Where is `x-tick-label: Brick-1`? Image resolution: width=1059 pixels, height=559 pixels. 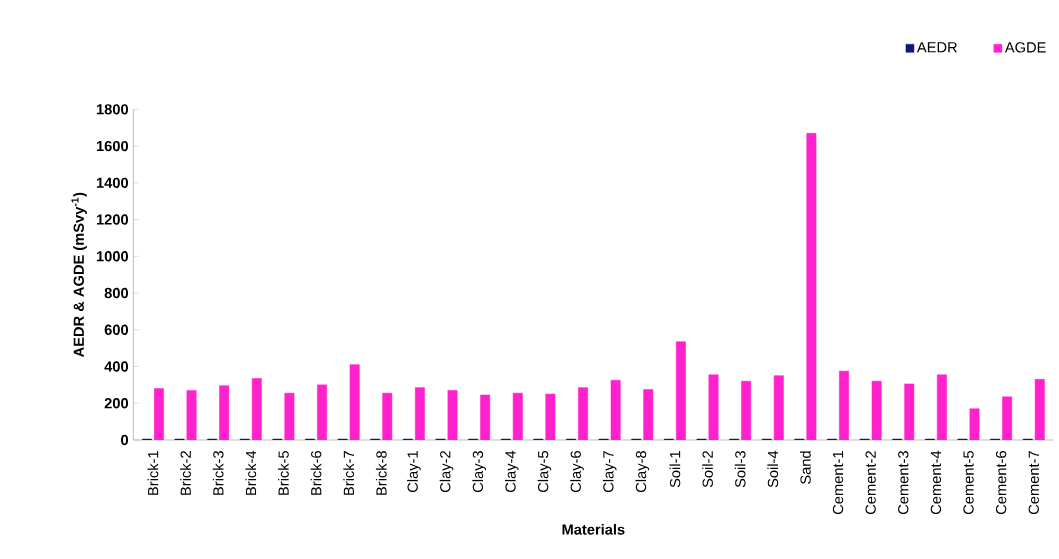
x-tick-label: Brick-1 is located at coordinates (153, 473).